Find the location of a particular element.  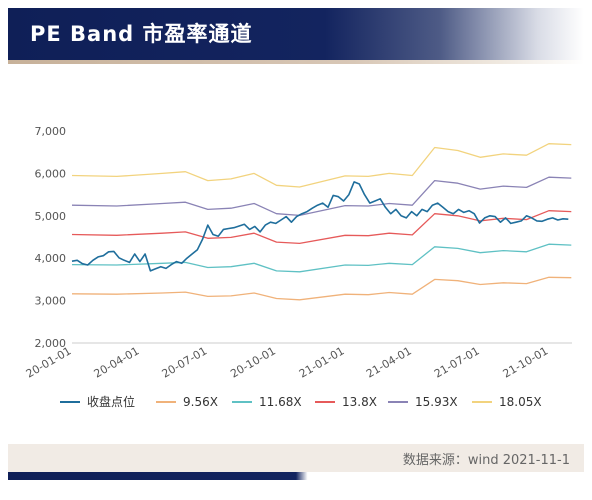

y-tick-label: 3,000 is located at coordinates (51, 301).